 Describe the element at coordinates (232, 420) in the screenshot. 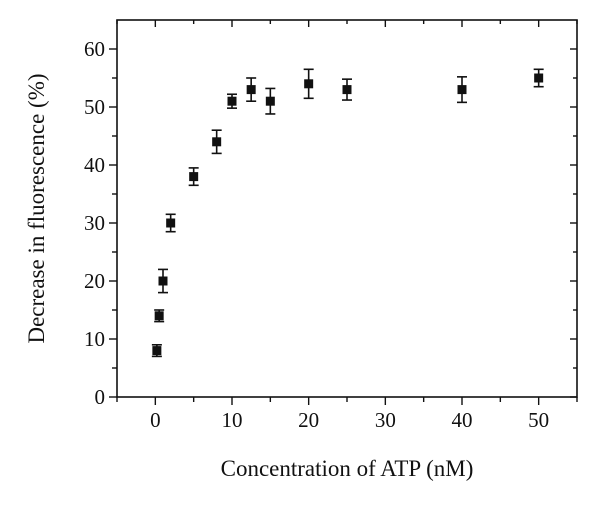

I see `x-tick-label: 10` at that location.